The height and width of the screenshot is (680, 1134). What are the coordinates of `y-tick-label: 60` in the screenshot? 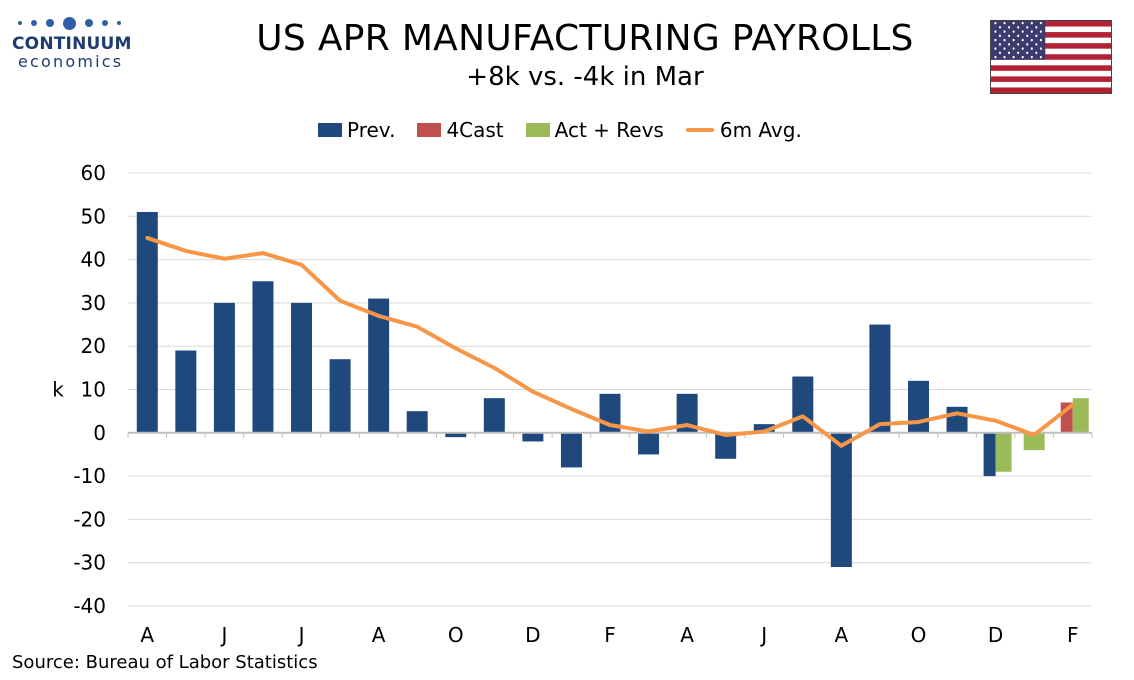 It's located at (93, 173).